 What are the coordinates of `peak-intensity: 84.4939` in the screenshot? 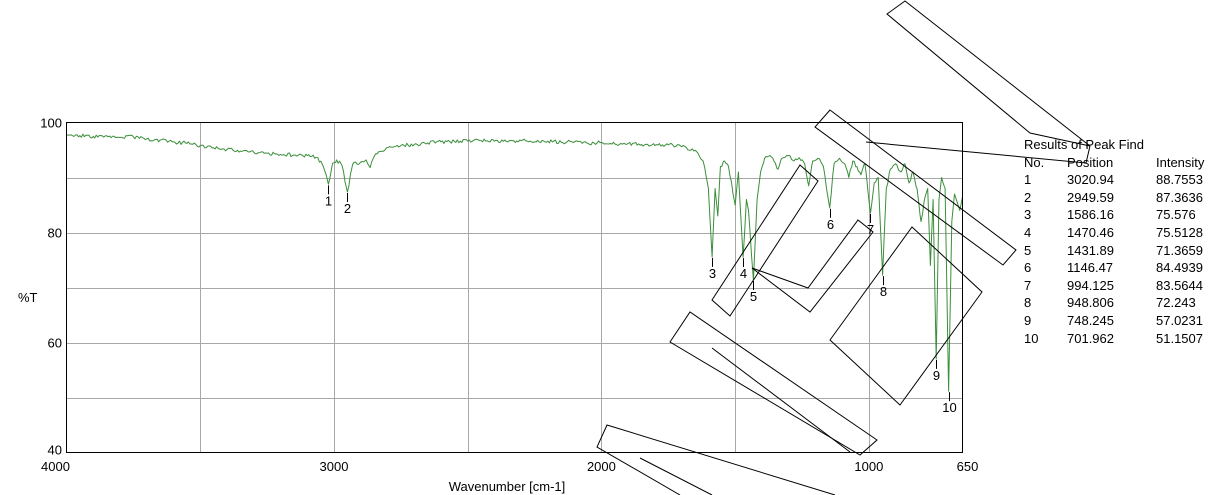 It's located at (1179, 268).